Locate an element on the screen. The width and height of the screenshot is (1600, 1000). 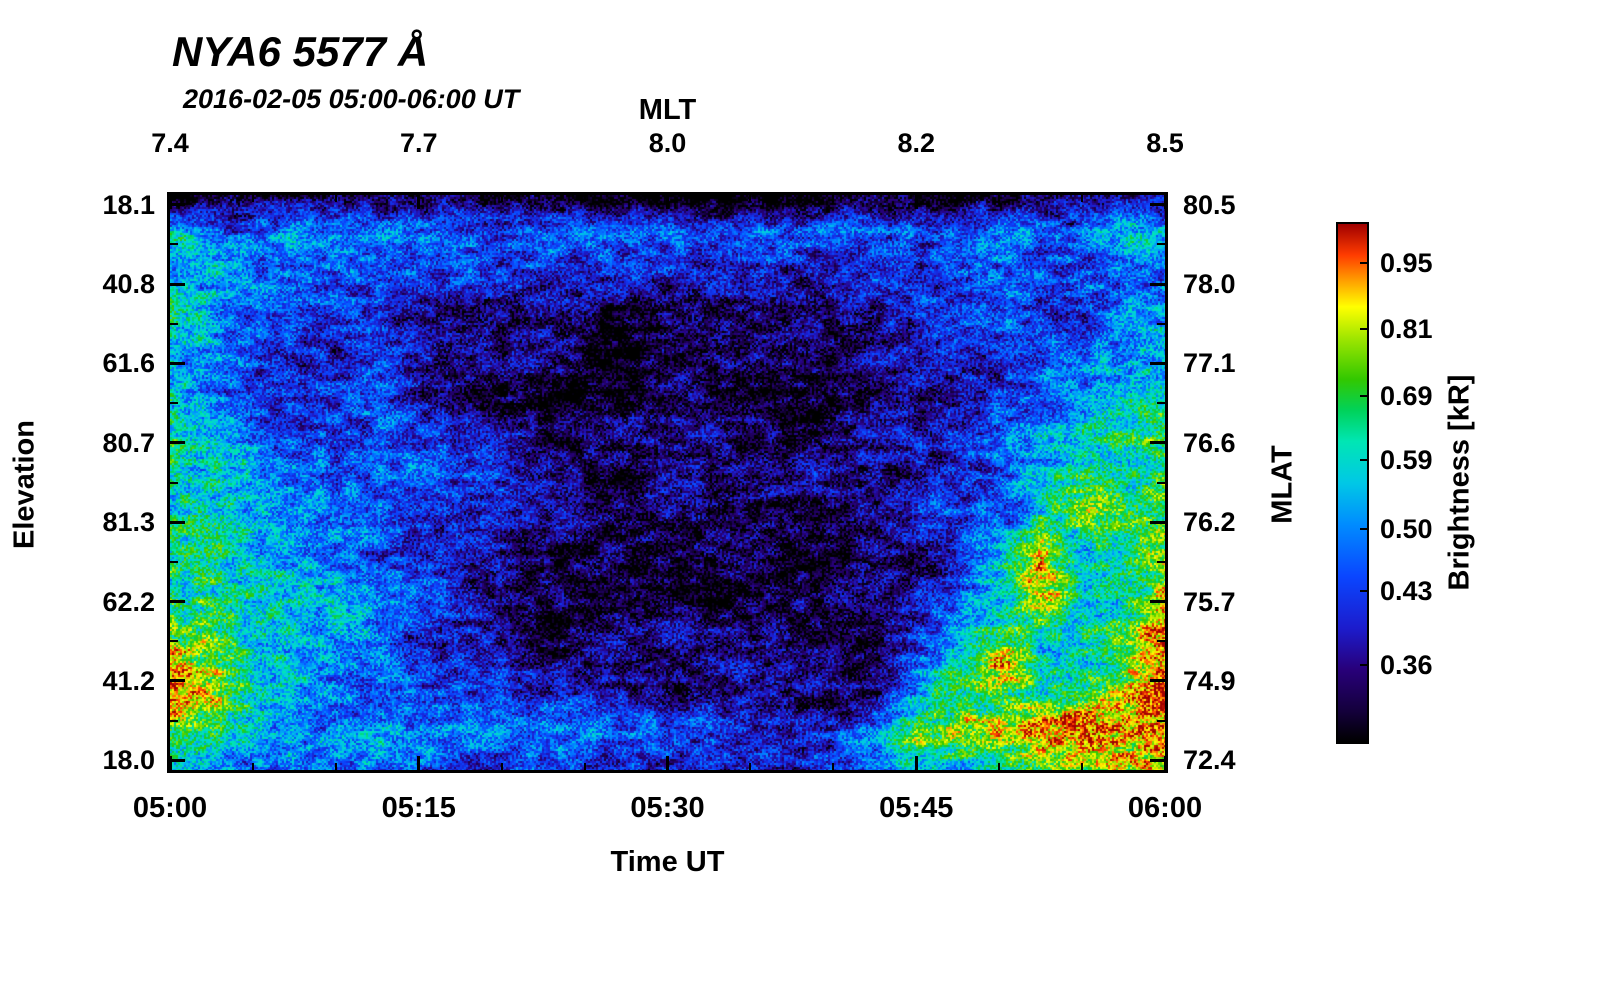
colorbar-tick-label: 0.36 is located at coordinates (1406, 664).